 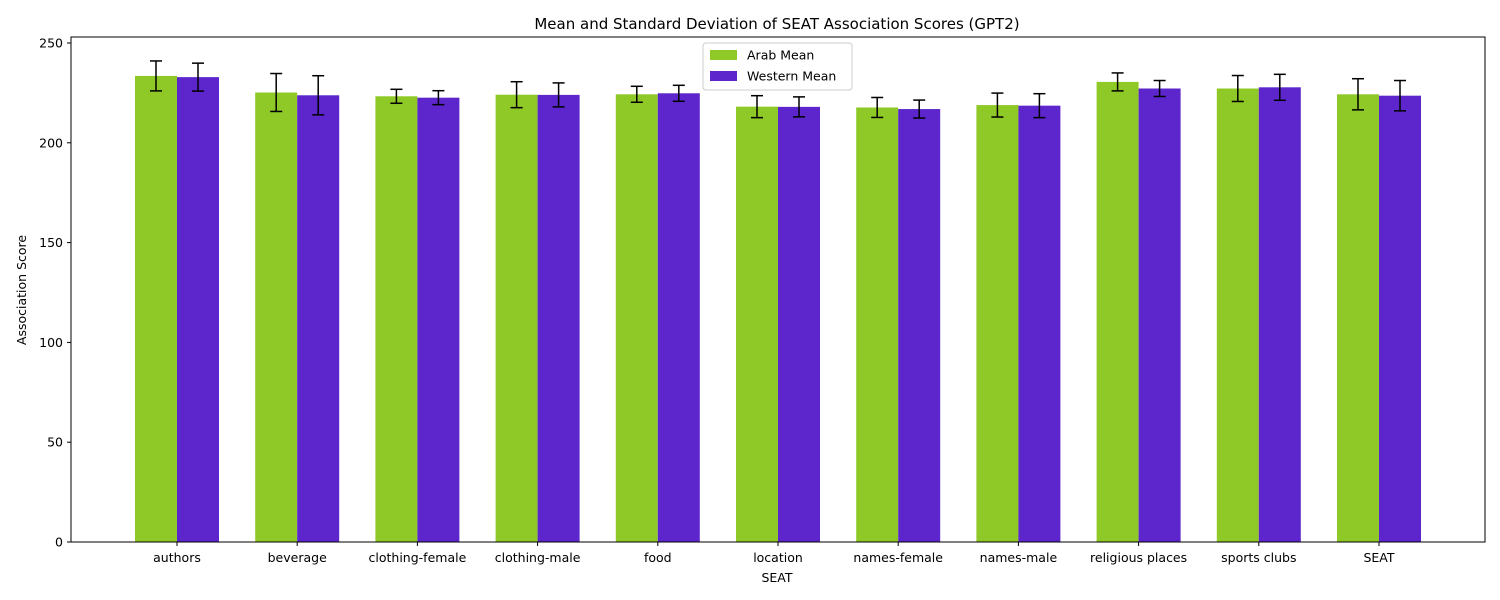 I want to click on y-tick-label: 100, so click(x=51, y=342).